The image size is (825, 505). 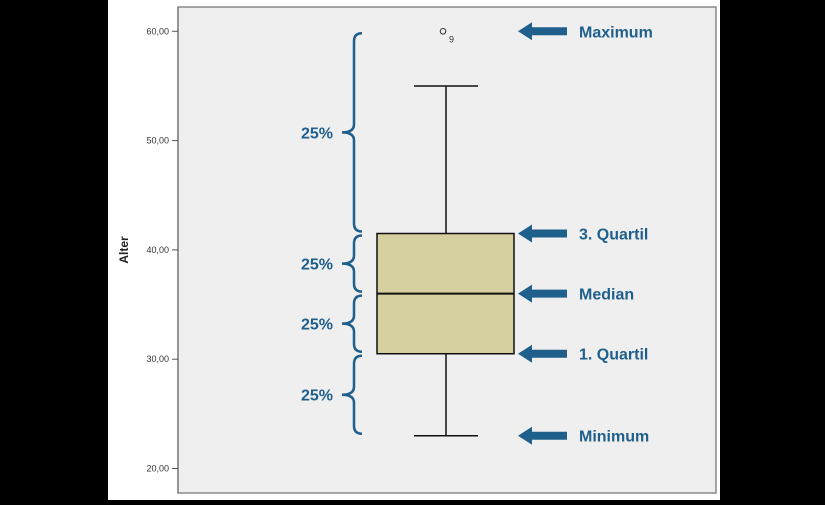 What do you see at coordinates (542, 353) in the screenshot?
I see `1-quartil-arrow` at bounding box center [542, 353].